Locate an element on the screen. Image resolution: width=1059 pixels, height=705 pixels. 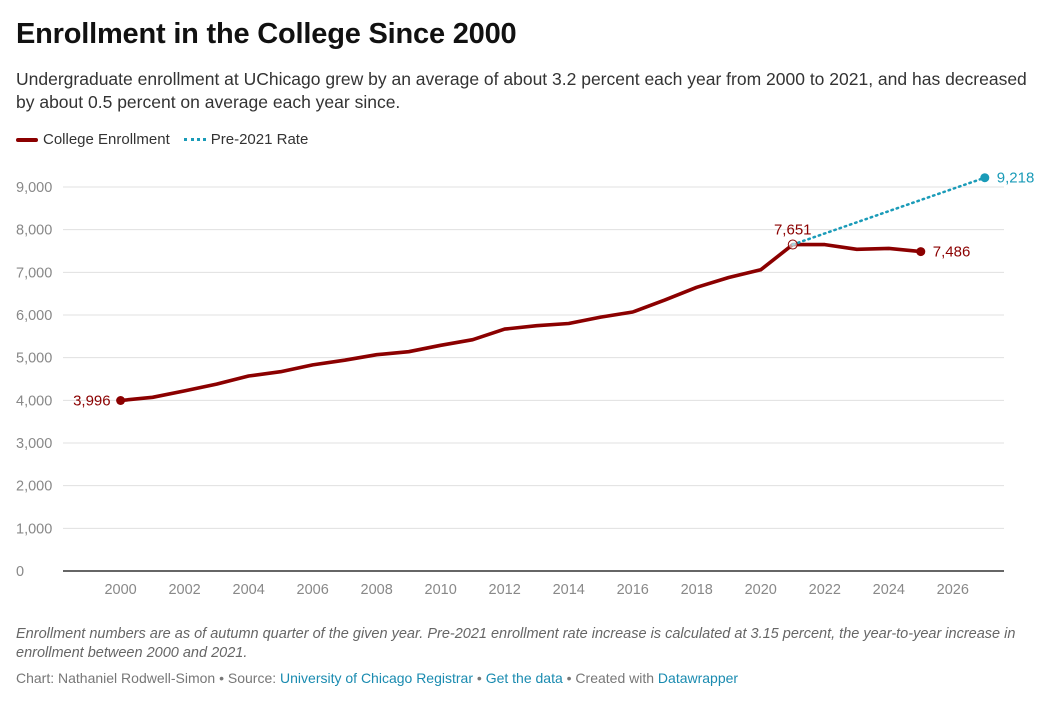
y-tick-label: 8,000 is located at coordinates (34, 231).